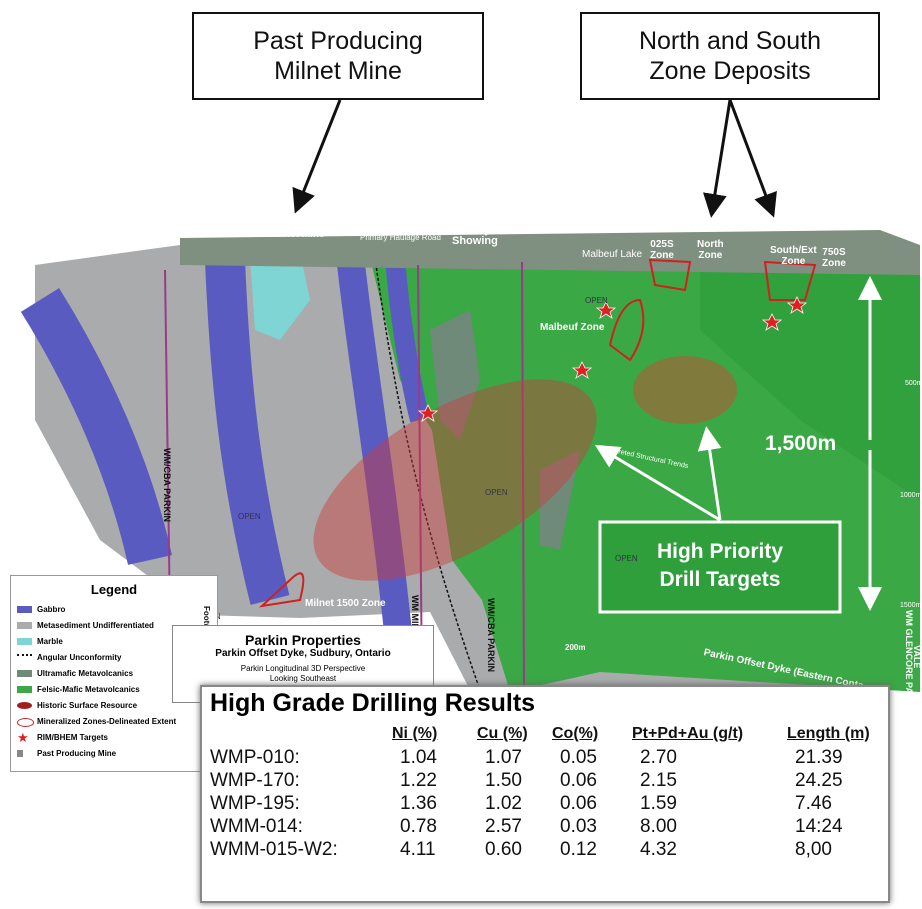 This screenshot has width=922, height=909. Describe the element at coordinates (51, 609) in the screenshot. I see `legend-item: Gabbro` at that location.